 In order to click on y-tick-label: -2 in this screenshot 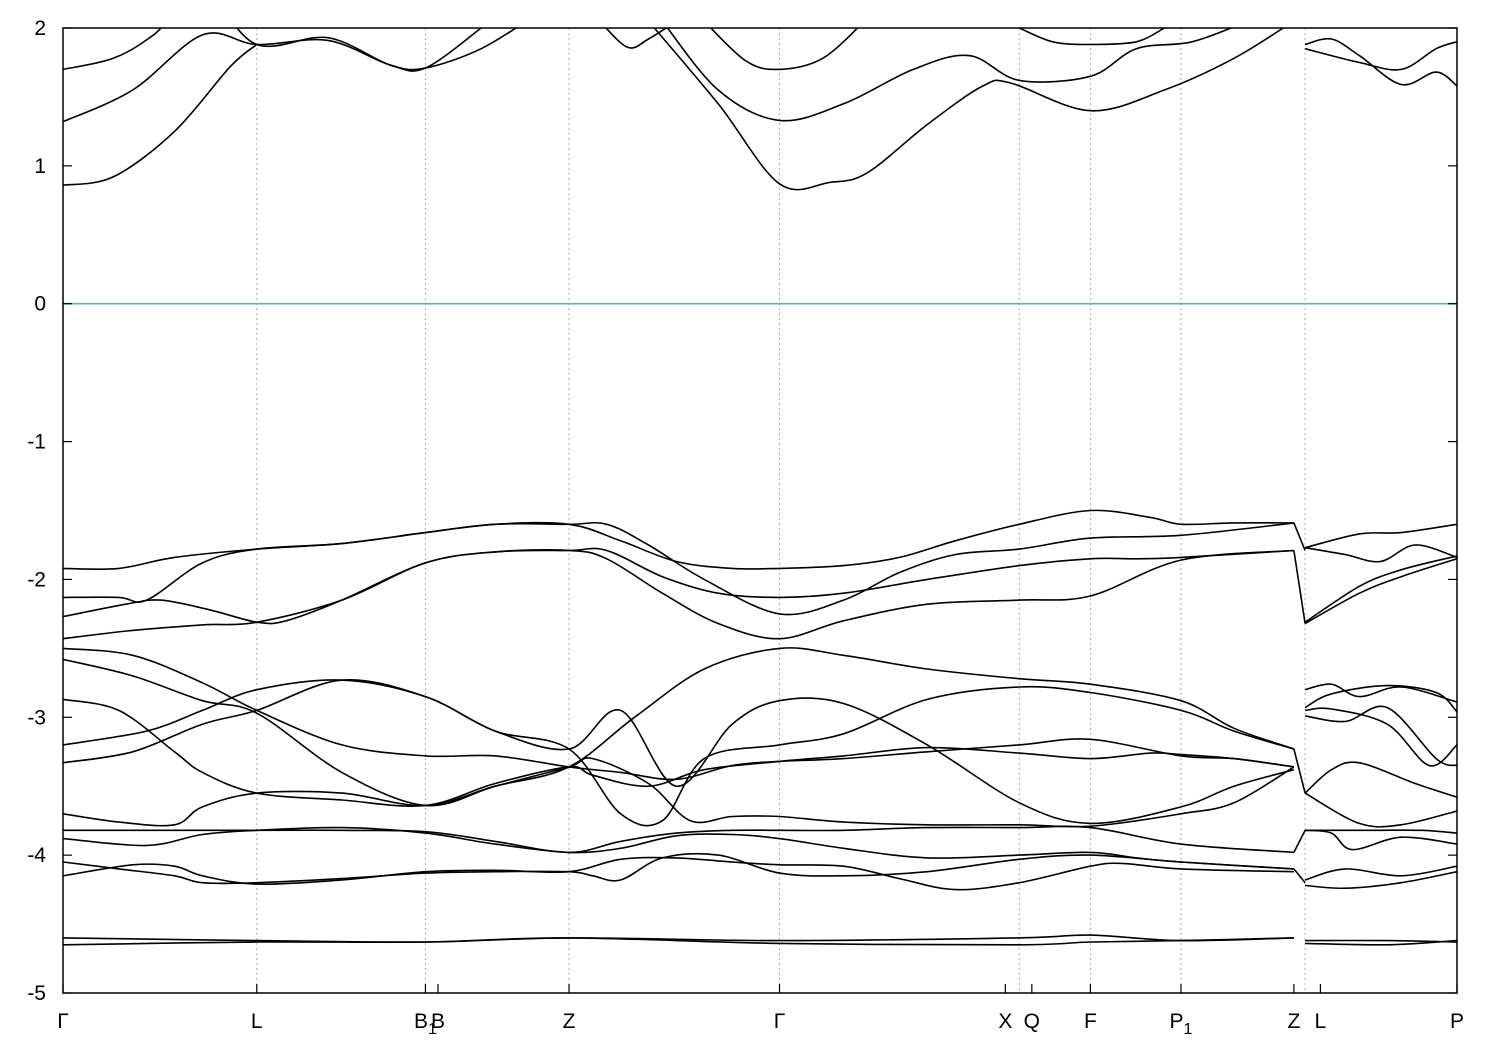, I will do `click(36, 579)`.